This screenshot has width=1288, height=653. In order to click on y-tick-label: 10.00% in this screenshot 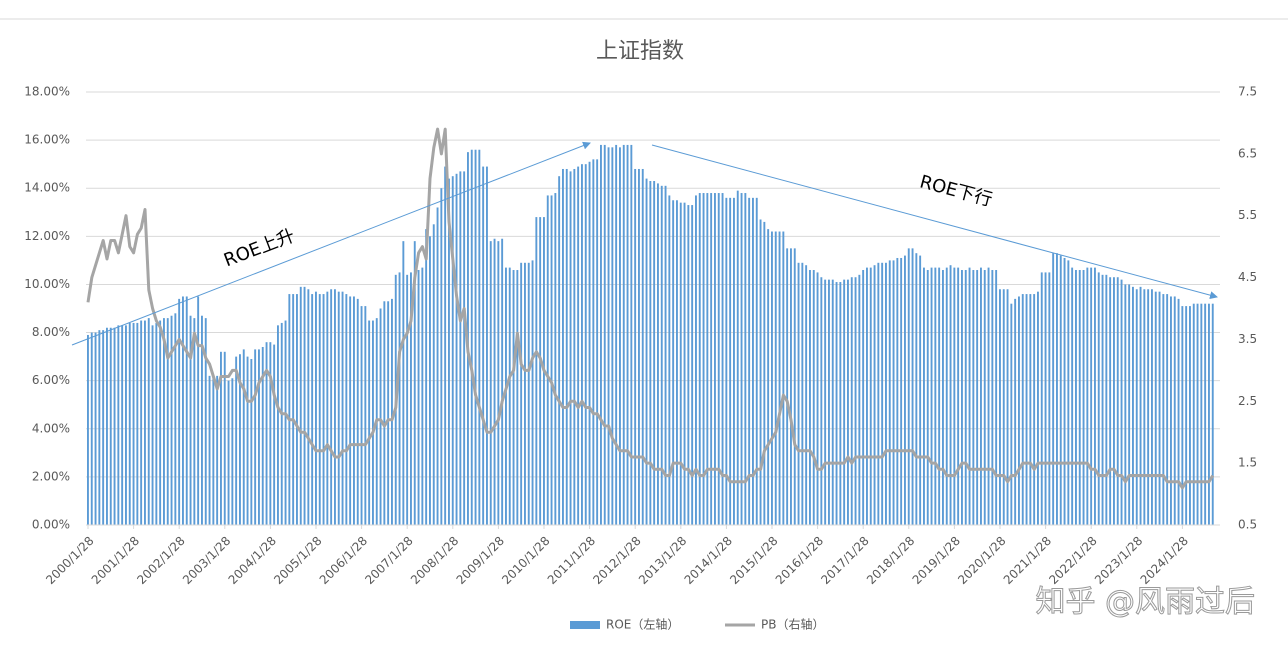, I will do `click(47, 284)`.